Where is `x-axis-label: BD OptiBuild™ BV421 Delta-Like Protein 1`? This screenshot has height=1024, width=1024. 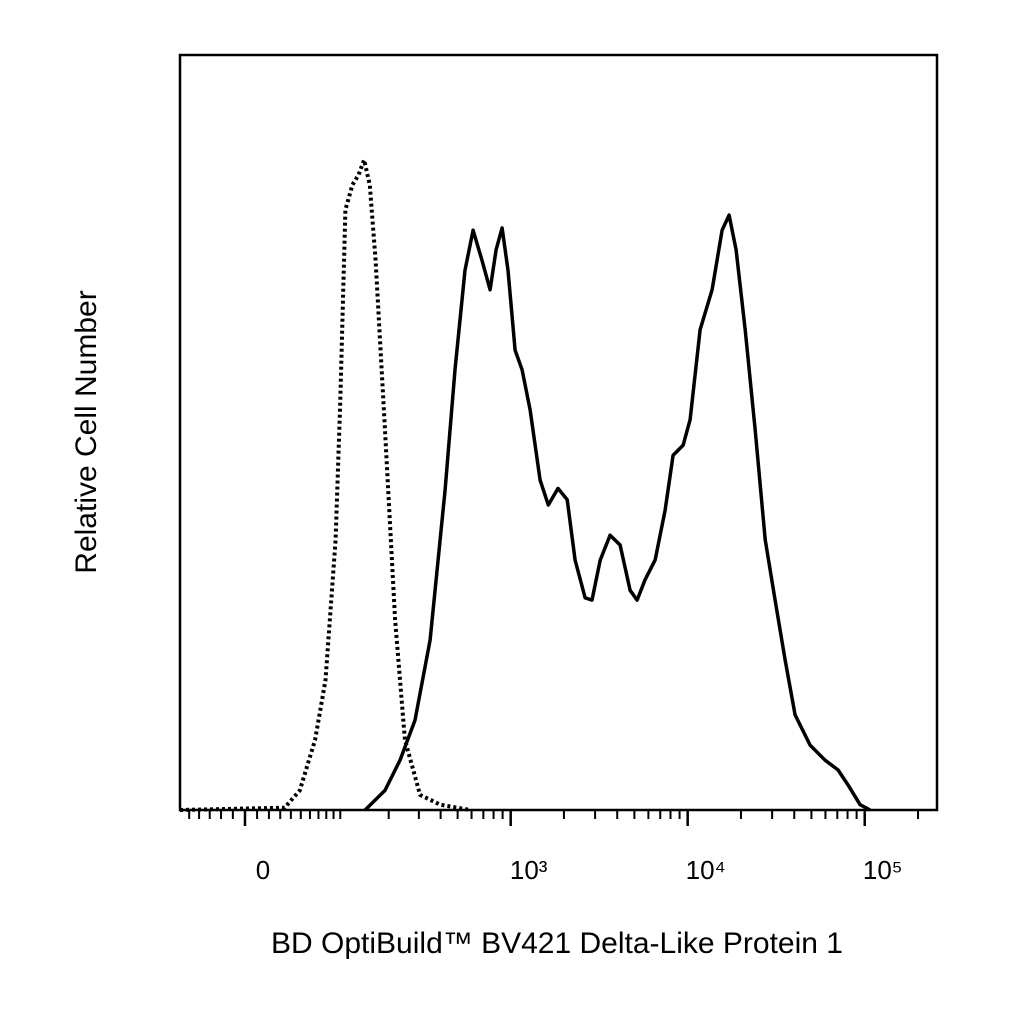 x-axis-label: BD OptiBuild™ BV421 Delta-Like Protein 1 is located at coordinates (557, 943).